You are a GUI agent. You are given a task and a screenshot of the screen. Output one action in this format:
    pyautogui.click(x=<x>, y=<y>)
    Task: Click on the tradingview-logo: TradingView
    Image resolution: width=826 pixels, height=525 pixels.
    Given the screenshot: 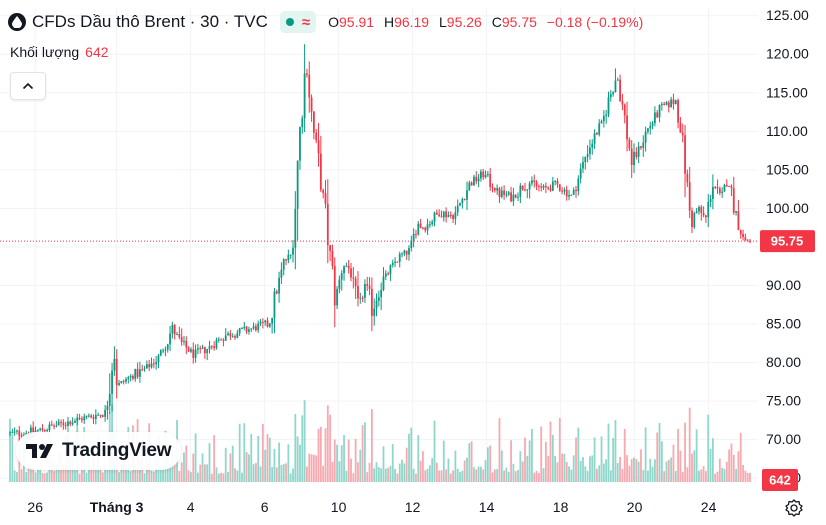 What is the action you would take?
    pyautogui.click(x=99, y=451)
    